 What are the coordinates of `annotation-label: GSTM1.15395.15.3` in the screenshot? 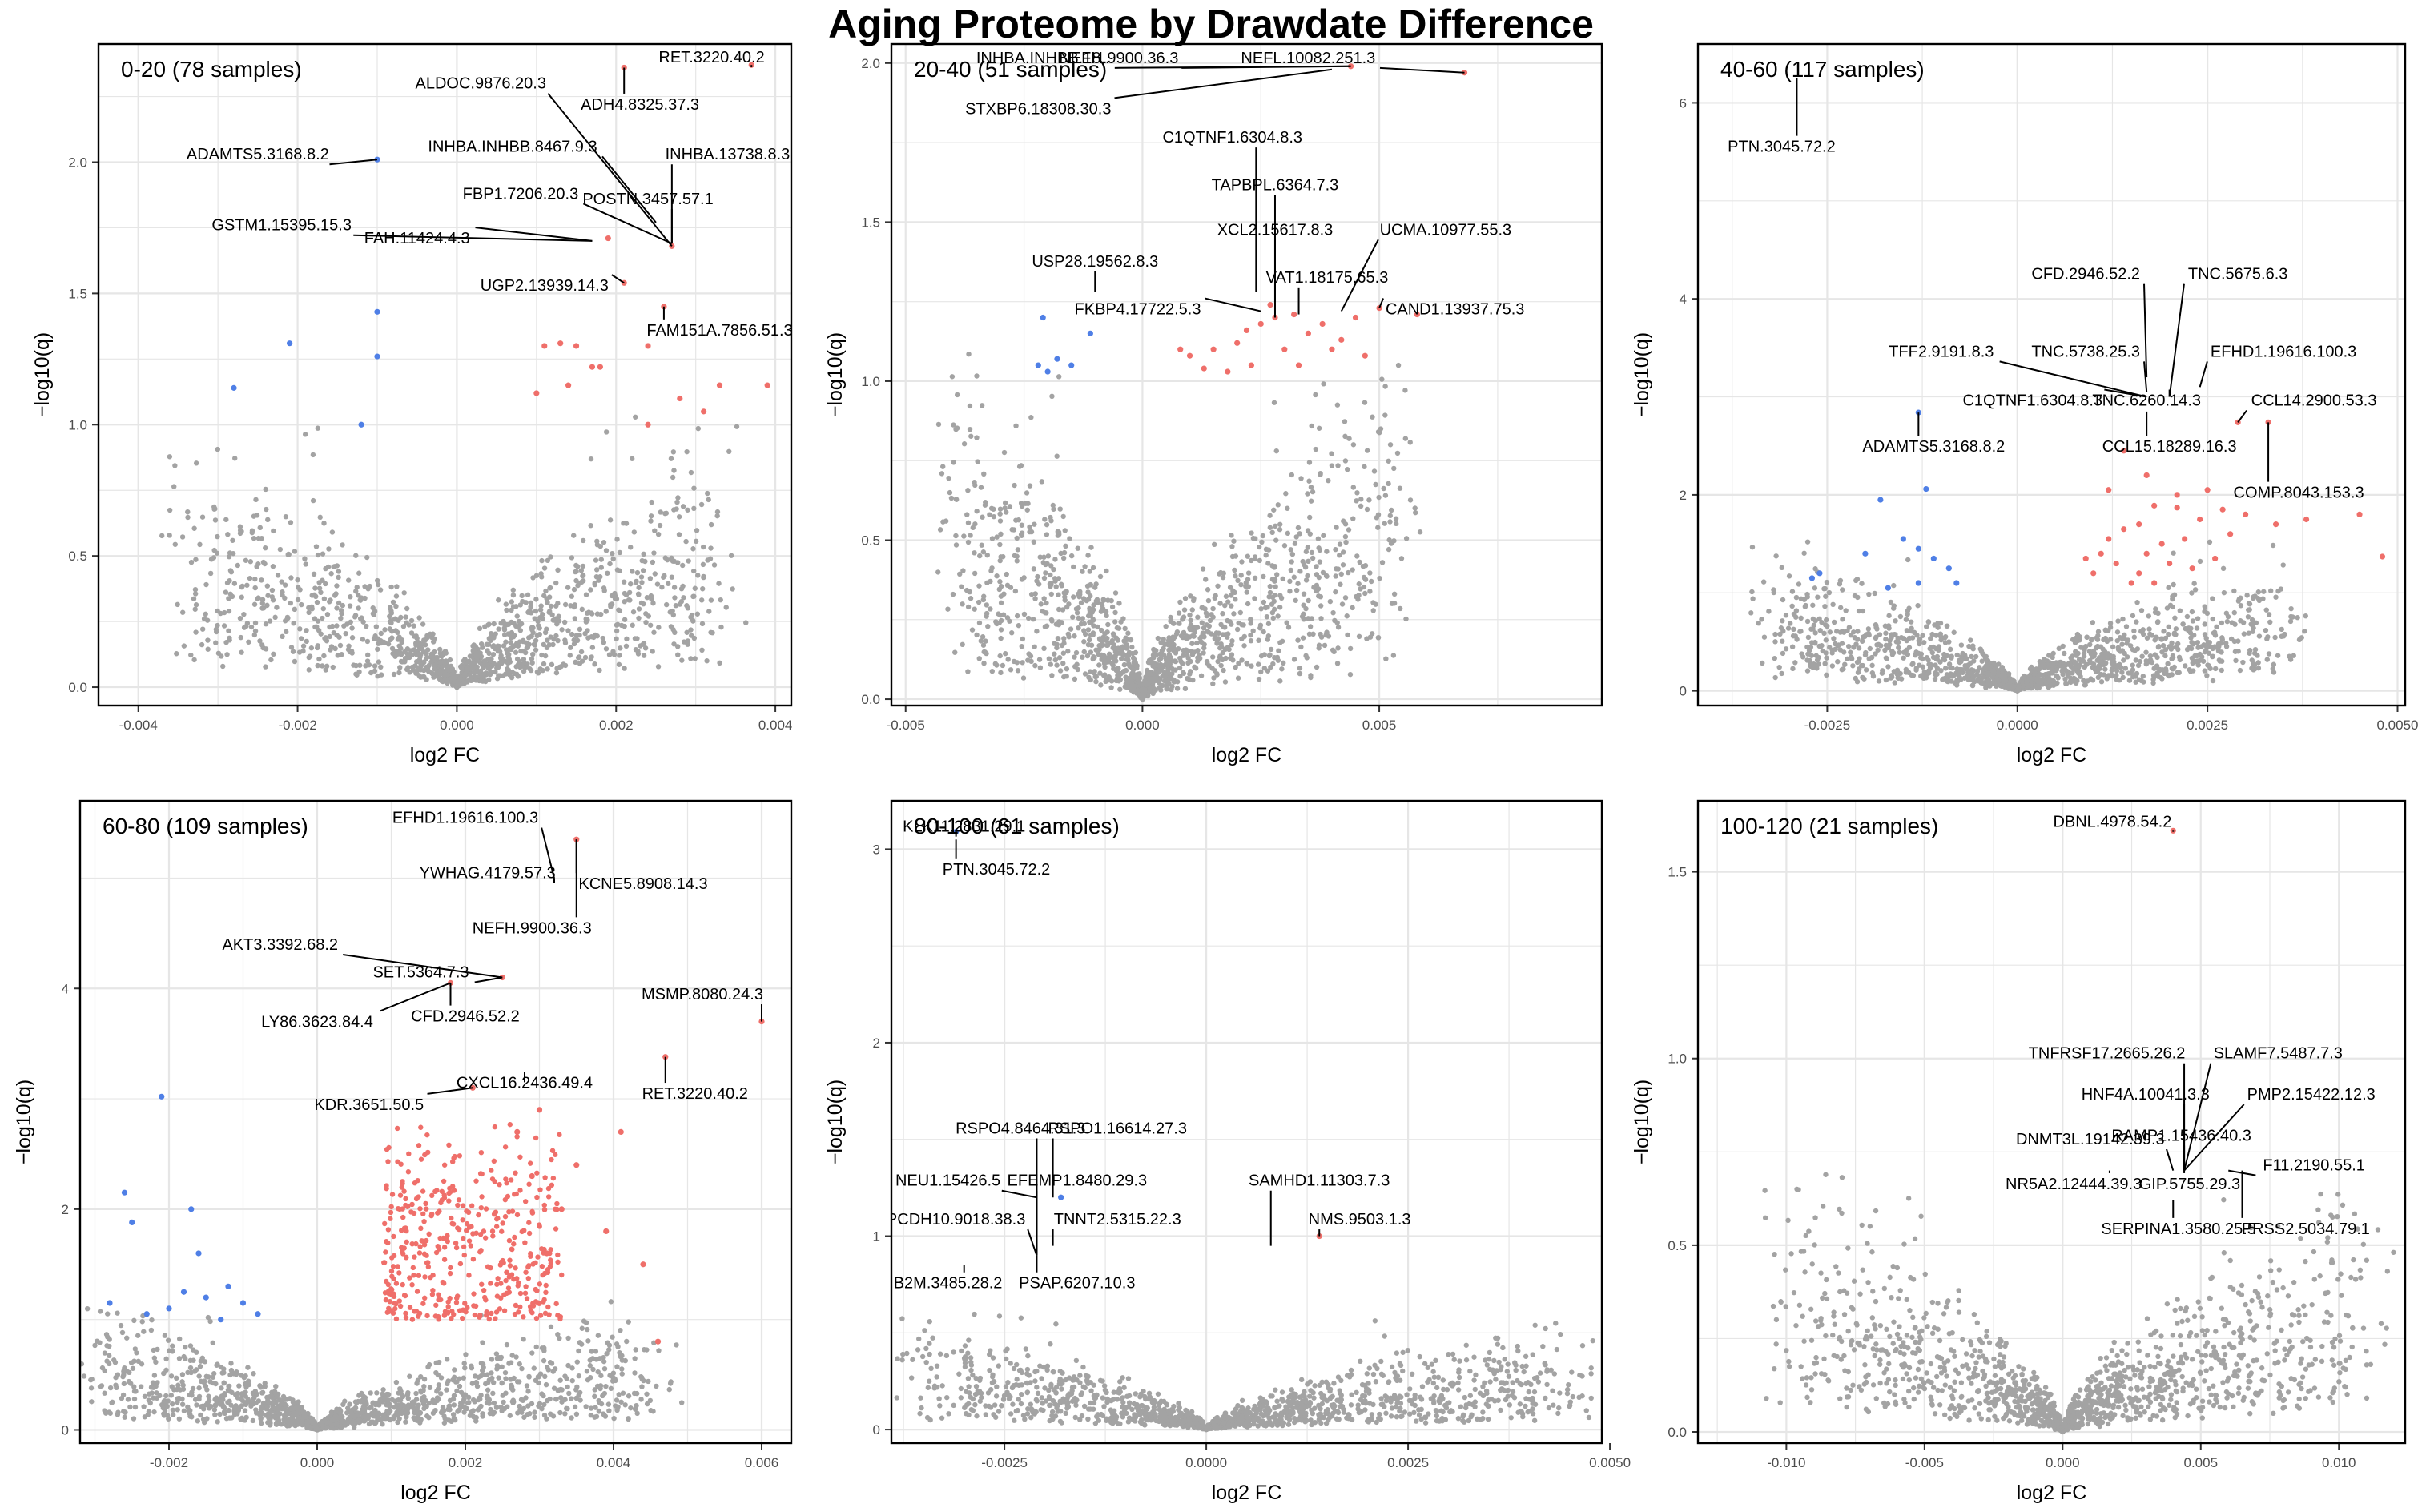 It's located at (281, 226).